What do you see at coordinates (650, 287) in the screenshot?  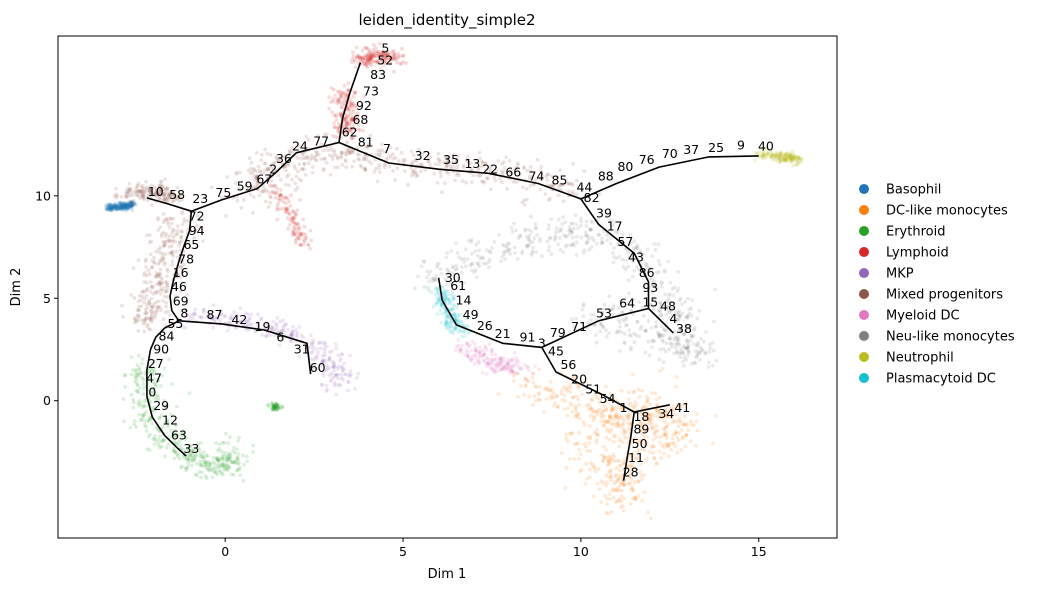 I see `node-label: 93` at bounding box center [650, 287].